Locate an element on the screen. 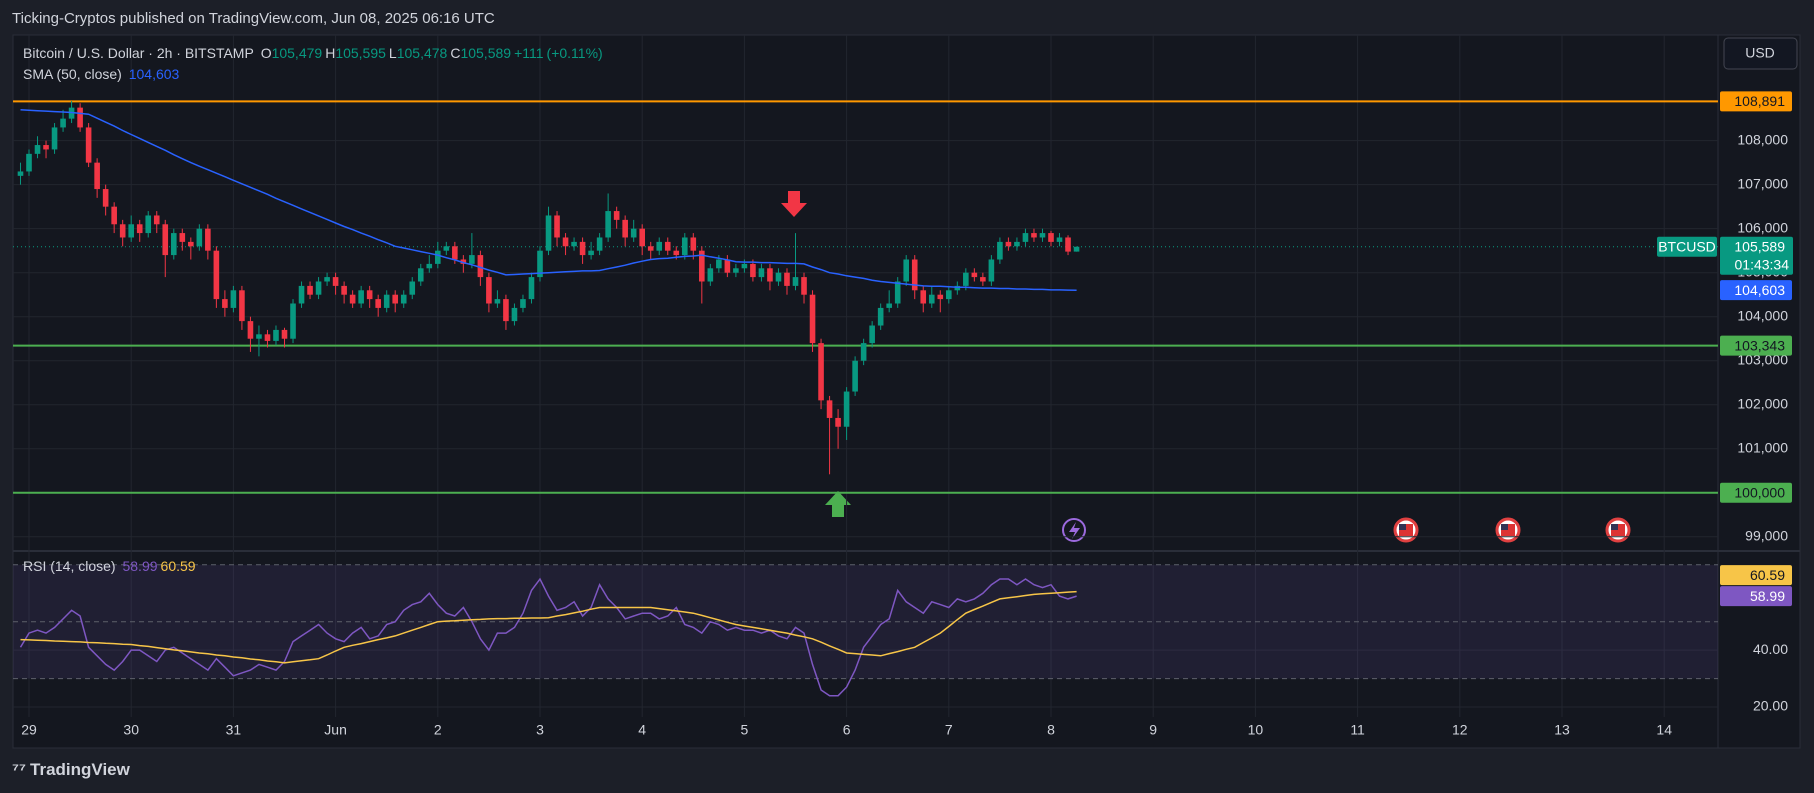 This screenshot has height=793, width=1814. change: +111 is located at coordinates (529, 53).